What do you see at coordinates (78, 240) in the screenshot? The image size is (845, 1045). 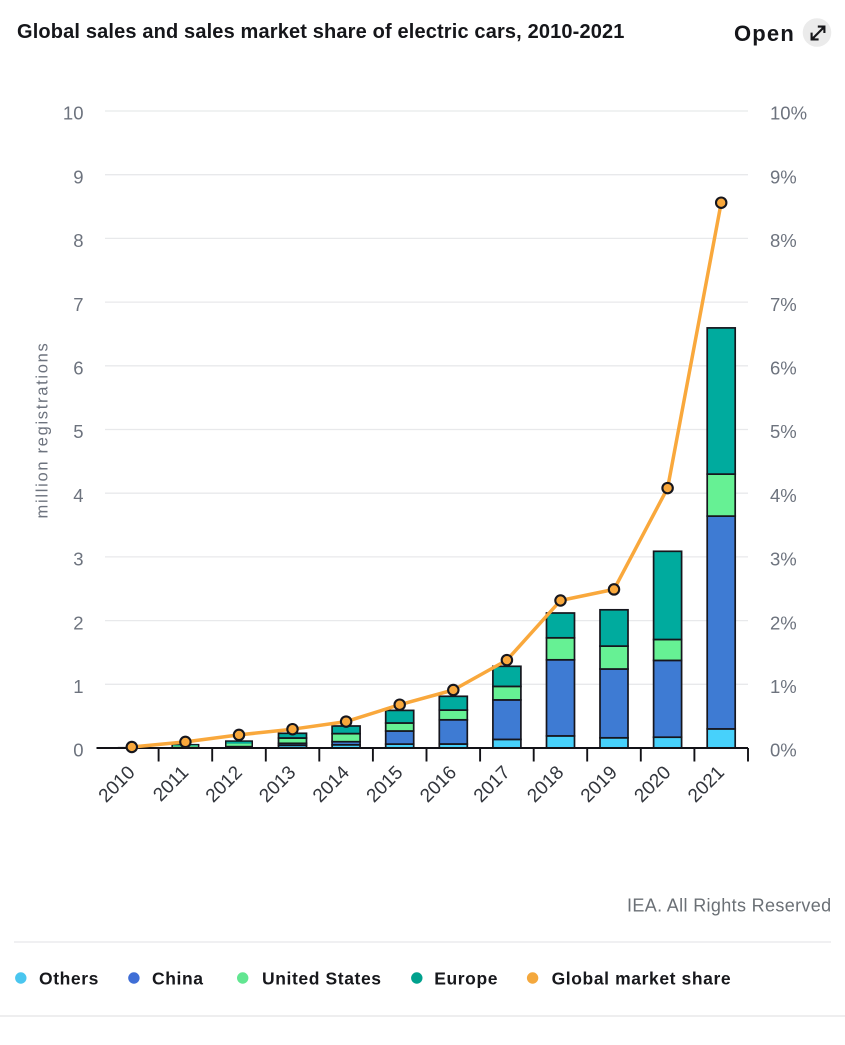 I see `svg-text: 8` at bounding box center [78, 240].